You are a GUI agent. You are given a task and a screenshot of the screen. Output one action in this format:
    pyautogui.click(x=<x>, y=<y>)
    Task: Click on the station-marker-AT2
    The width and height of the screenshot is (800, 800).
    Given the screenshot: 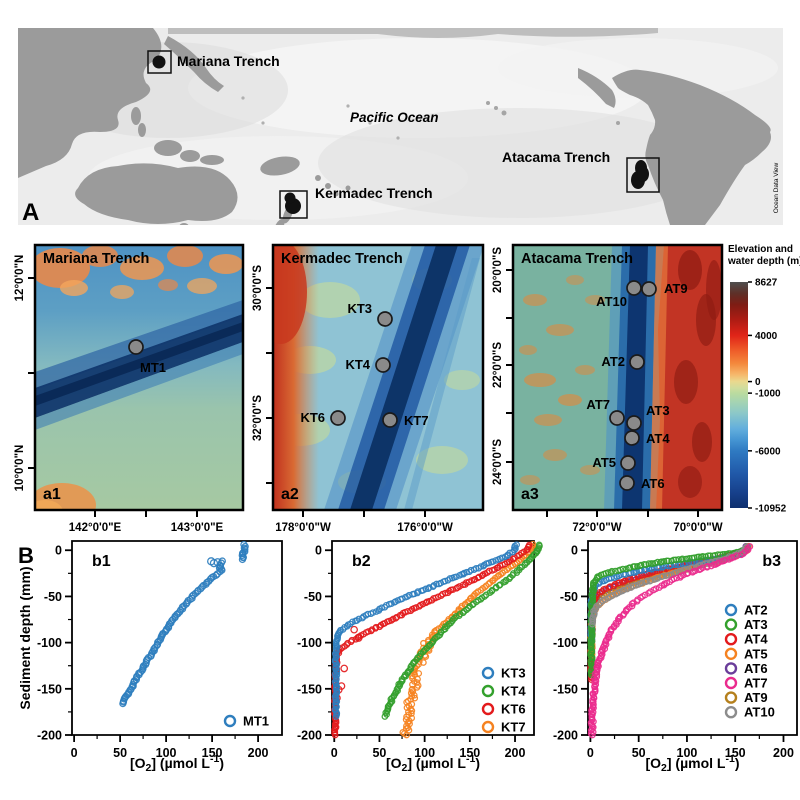 What is the action you would take?
    pyautogui.click(x=637, y=362)
    